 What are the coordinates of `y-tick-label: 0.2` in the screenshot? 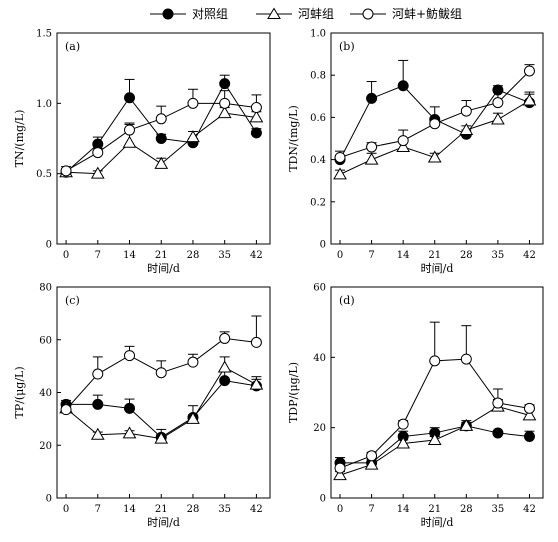 It's located at (318, 202).